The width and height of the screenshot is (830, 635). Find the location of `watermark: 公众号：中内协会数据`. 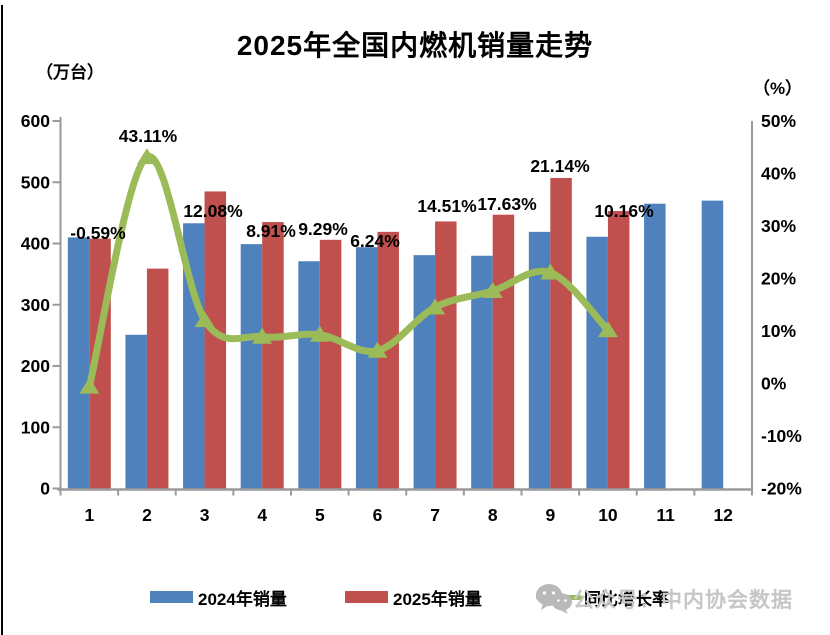

watermark: 公众号：中内协会数据 is located at coordinates (664, 599).